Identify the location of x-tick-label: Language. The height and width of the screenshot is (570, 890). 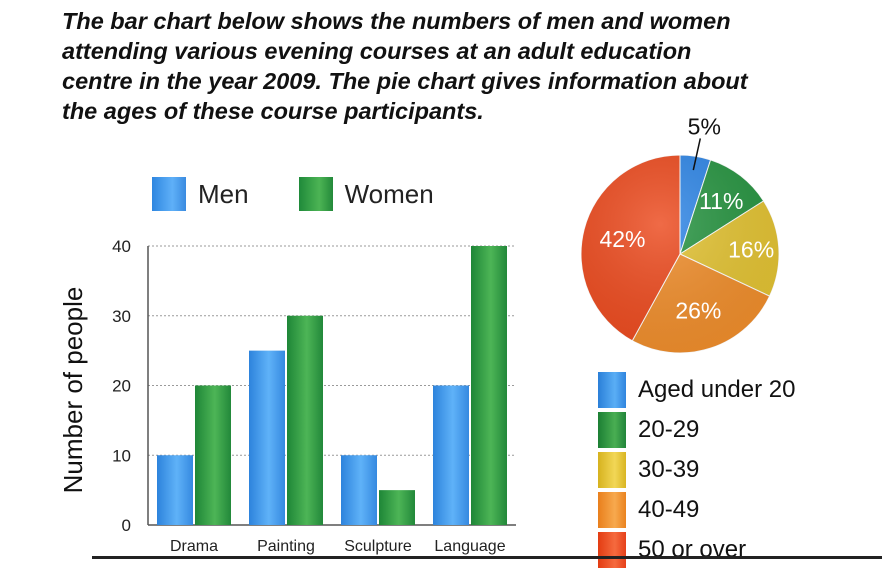
(469, 546).